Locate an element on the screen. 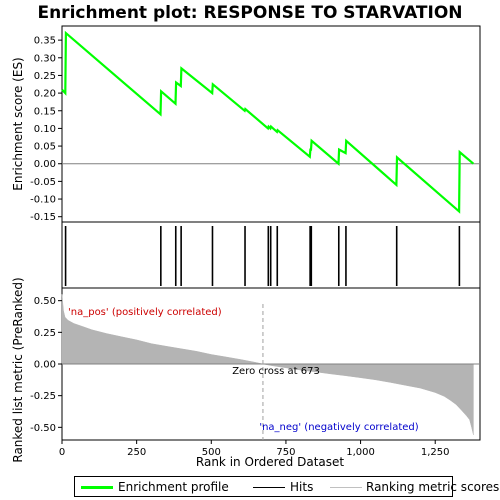 The height and width of the screenshot is (500, 500). es-y-tick-label: 0.20 is located at coordinates (45, 94).